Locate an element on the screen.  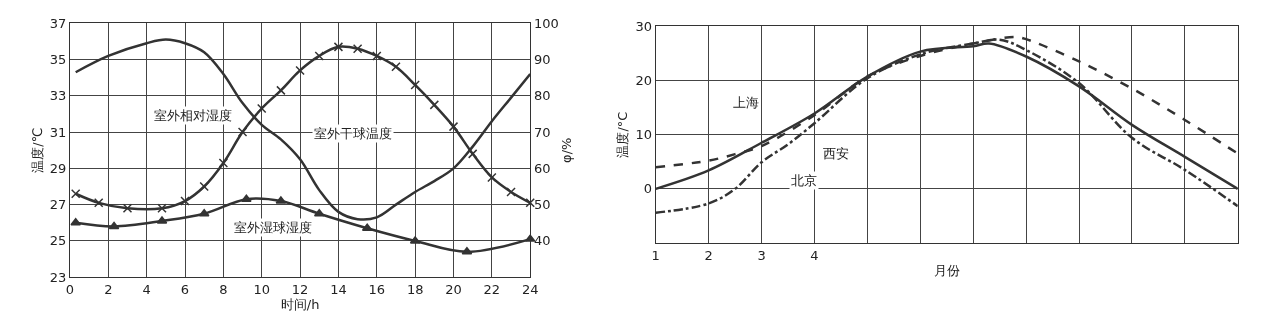
x-tick-label: 3 is located at coordinates (761, 255).